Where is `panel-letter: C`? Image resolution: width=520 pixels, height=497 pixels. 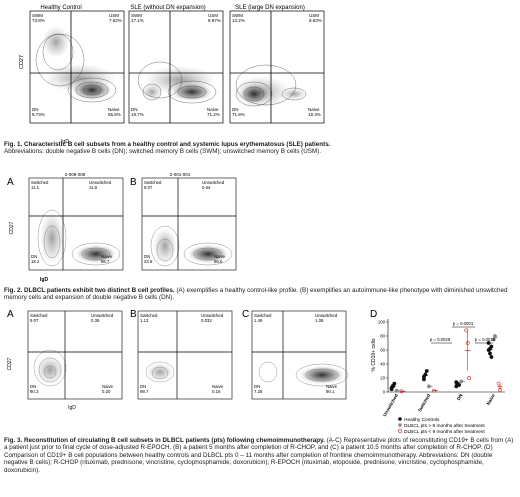
panel-letter: C is located at coordinates (245, 314).